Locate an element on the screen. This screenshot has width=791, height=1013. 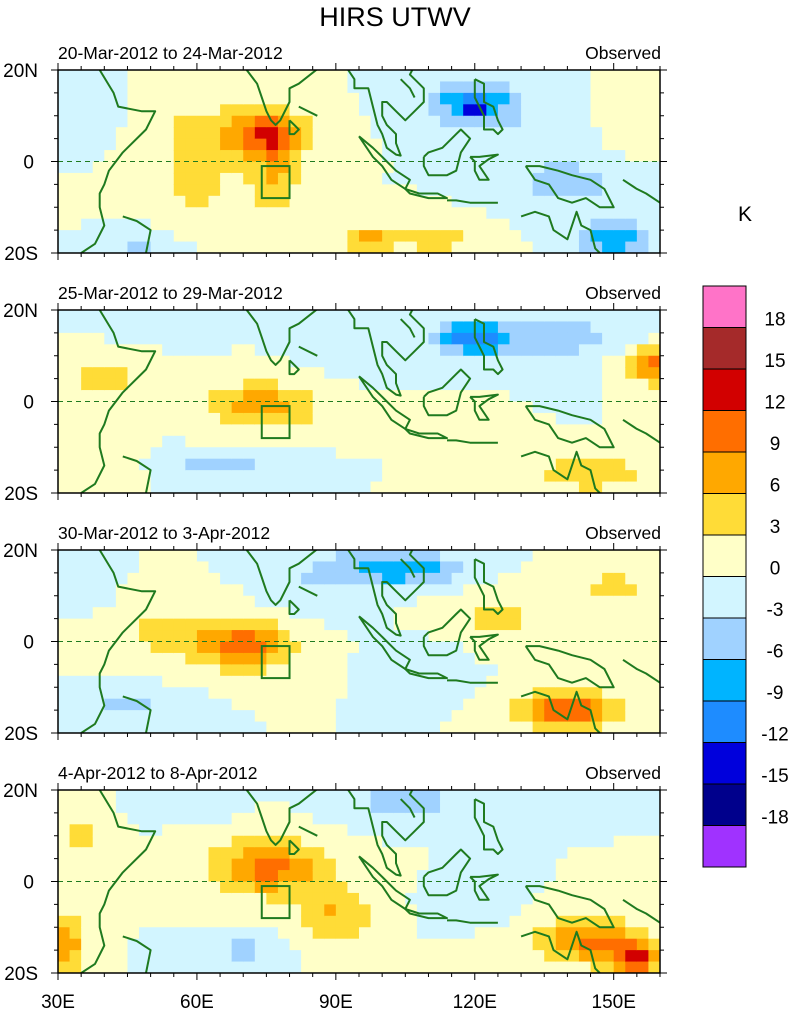
y-tick-label: 20N is located at coordinates (20, 551).